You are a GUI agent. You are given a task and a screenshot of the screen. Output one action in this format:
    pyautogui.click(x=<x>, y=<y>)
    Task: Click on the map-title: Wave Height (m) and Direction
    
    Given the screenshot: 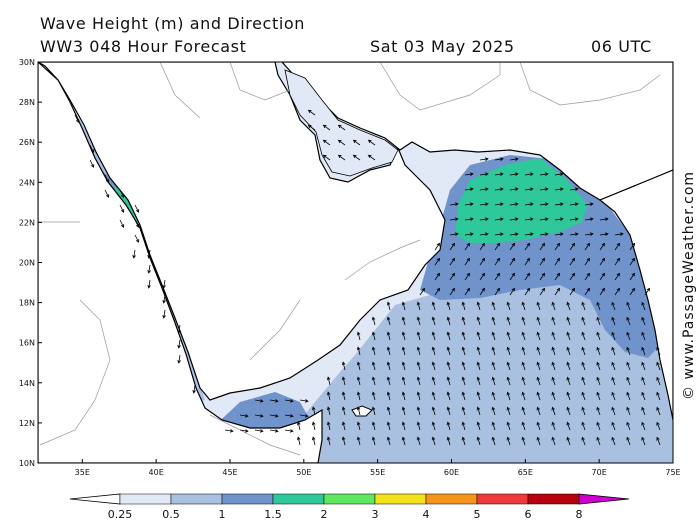 What is the action you would take?
    pyautogui.click(x=173, y=23)
    